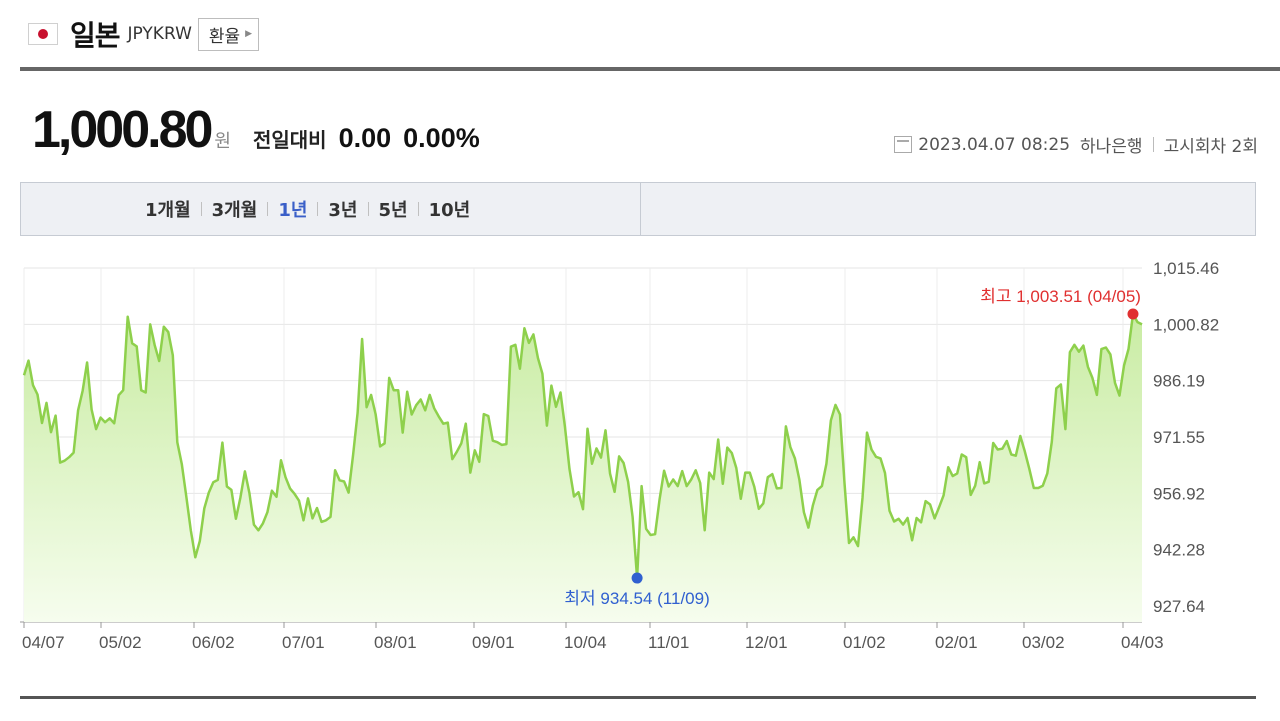  What do you see at coordinates (1043, 642) in the screenshot?
I see `x-tick-label: 03/02` at bounding box center [1043, 642].